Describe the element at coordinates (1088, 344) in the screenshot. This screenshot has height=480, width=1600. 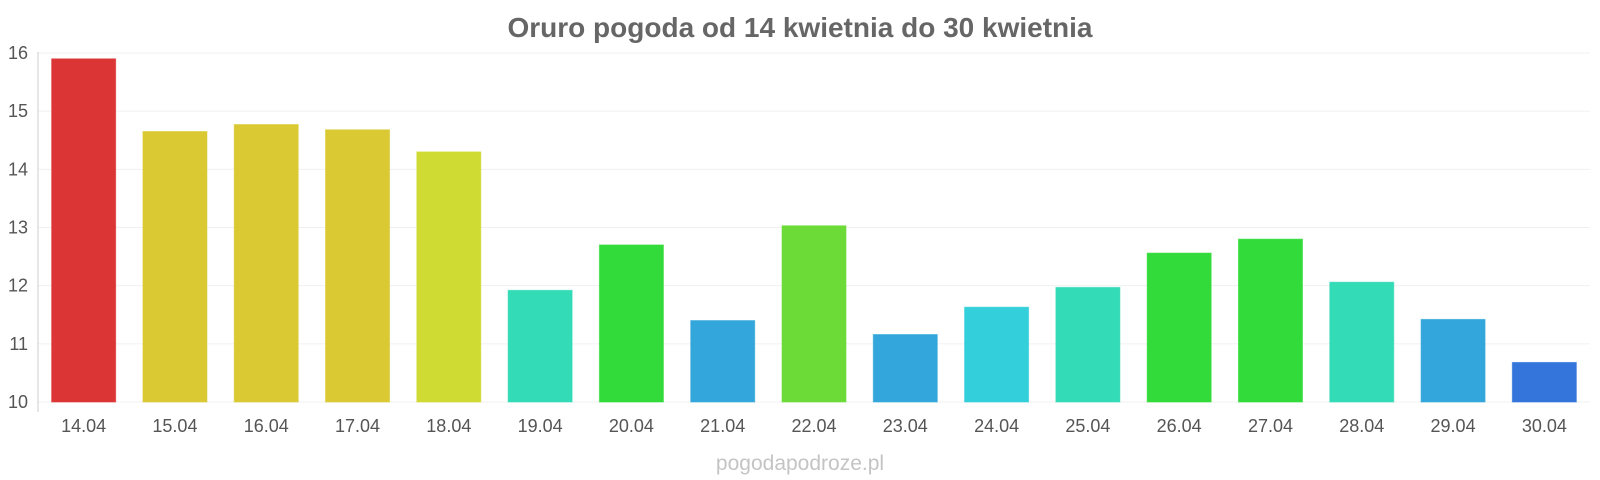
I see `bar-25.04` at that location.